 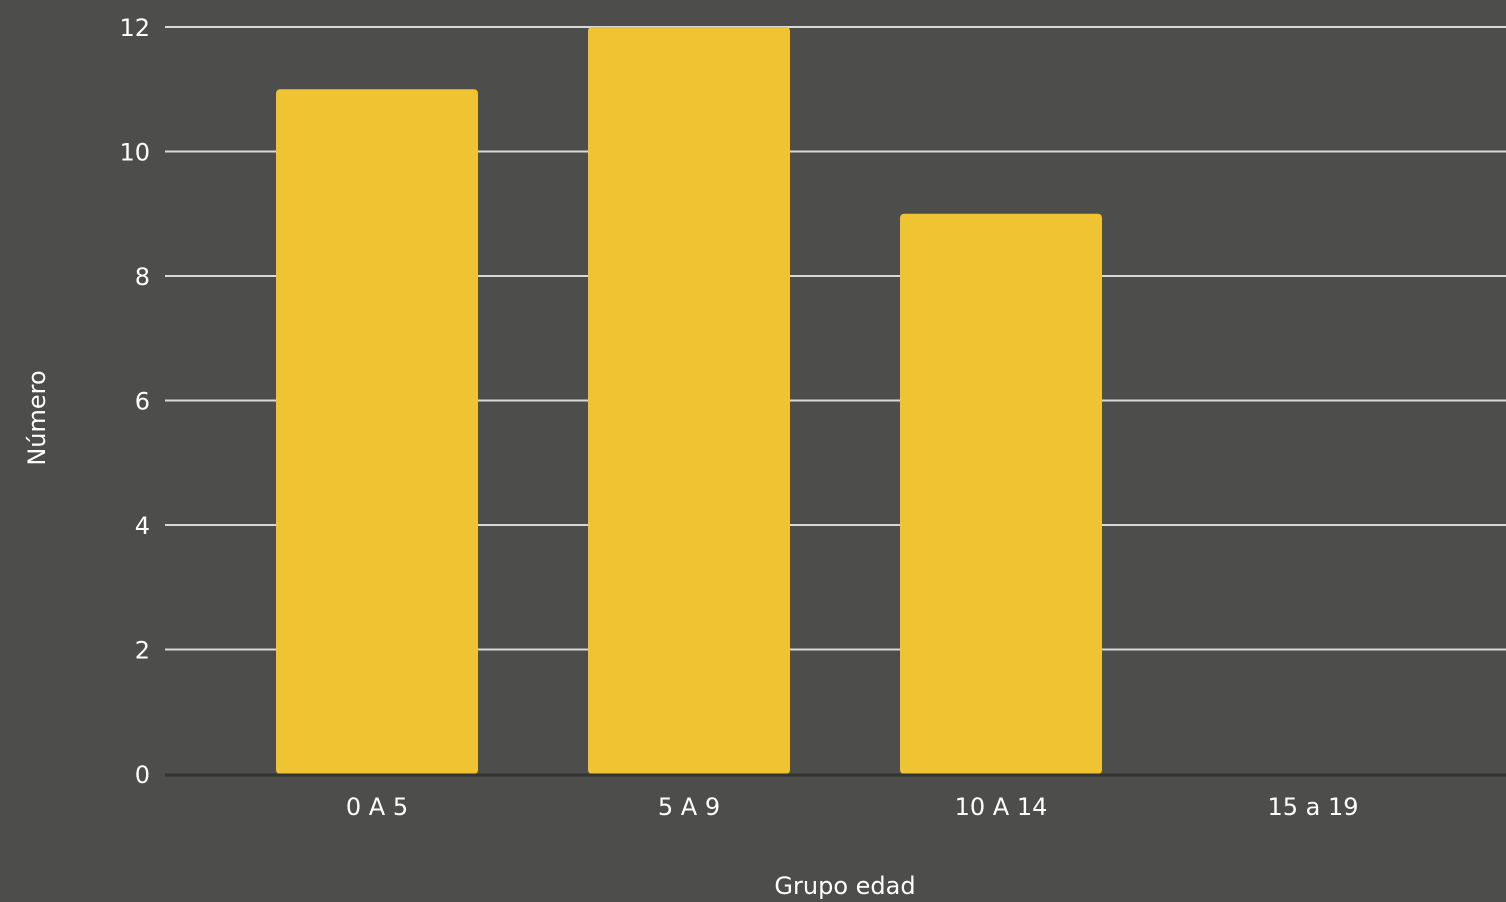 What do you see at coordinates (142, 526) in the screenshot?
I see `y-tick-label: 4` at bounding box center [142, 526].